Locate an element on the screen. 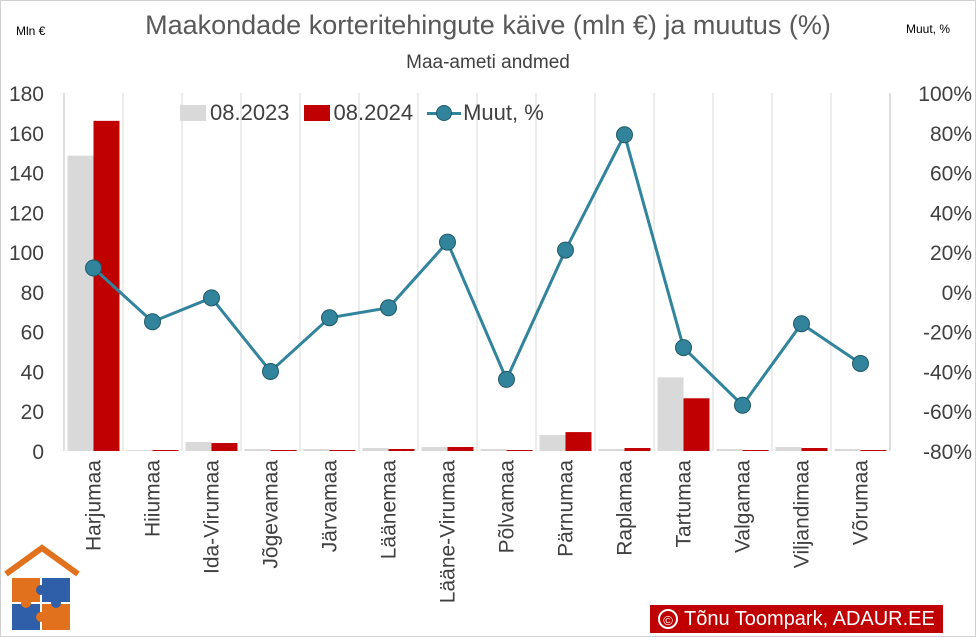 This screenshot has height=637, width=976. category-label: Lääne-Virumaa is located at coordinates (448, 532).